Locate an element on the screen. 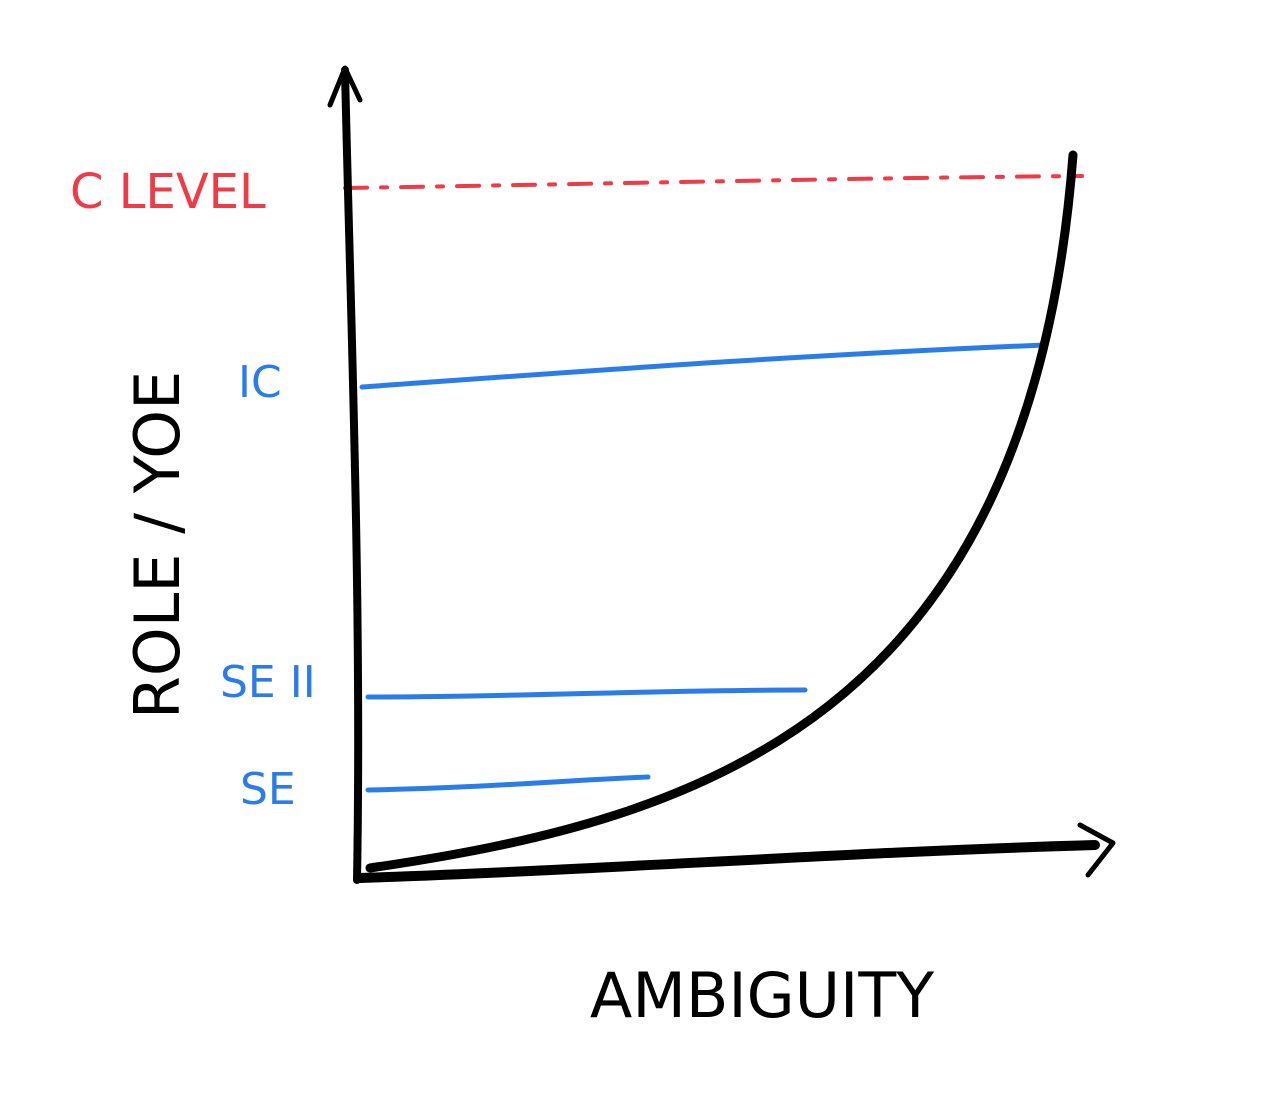 The height and width of the screenshot is (1101, 1277). se-label: SE is located at coordinates (268, 789).